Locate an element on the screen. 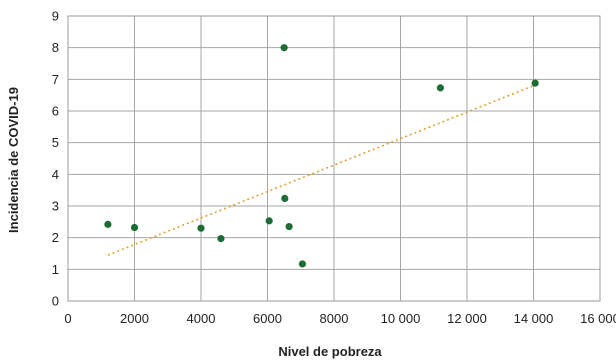  x-tick-label: 2000 is located at coordinates (134, 318).